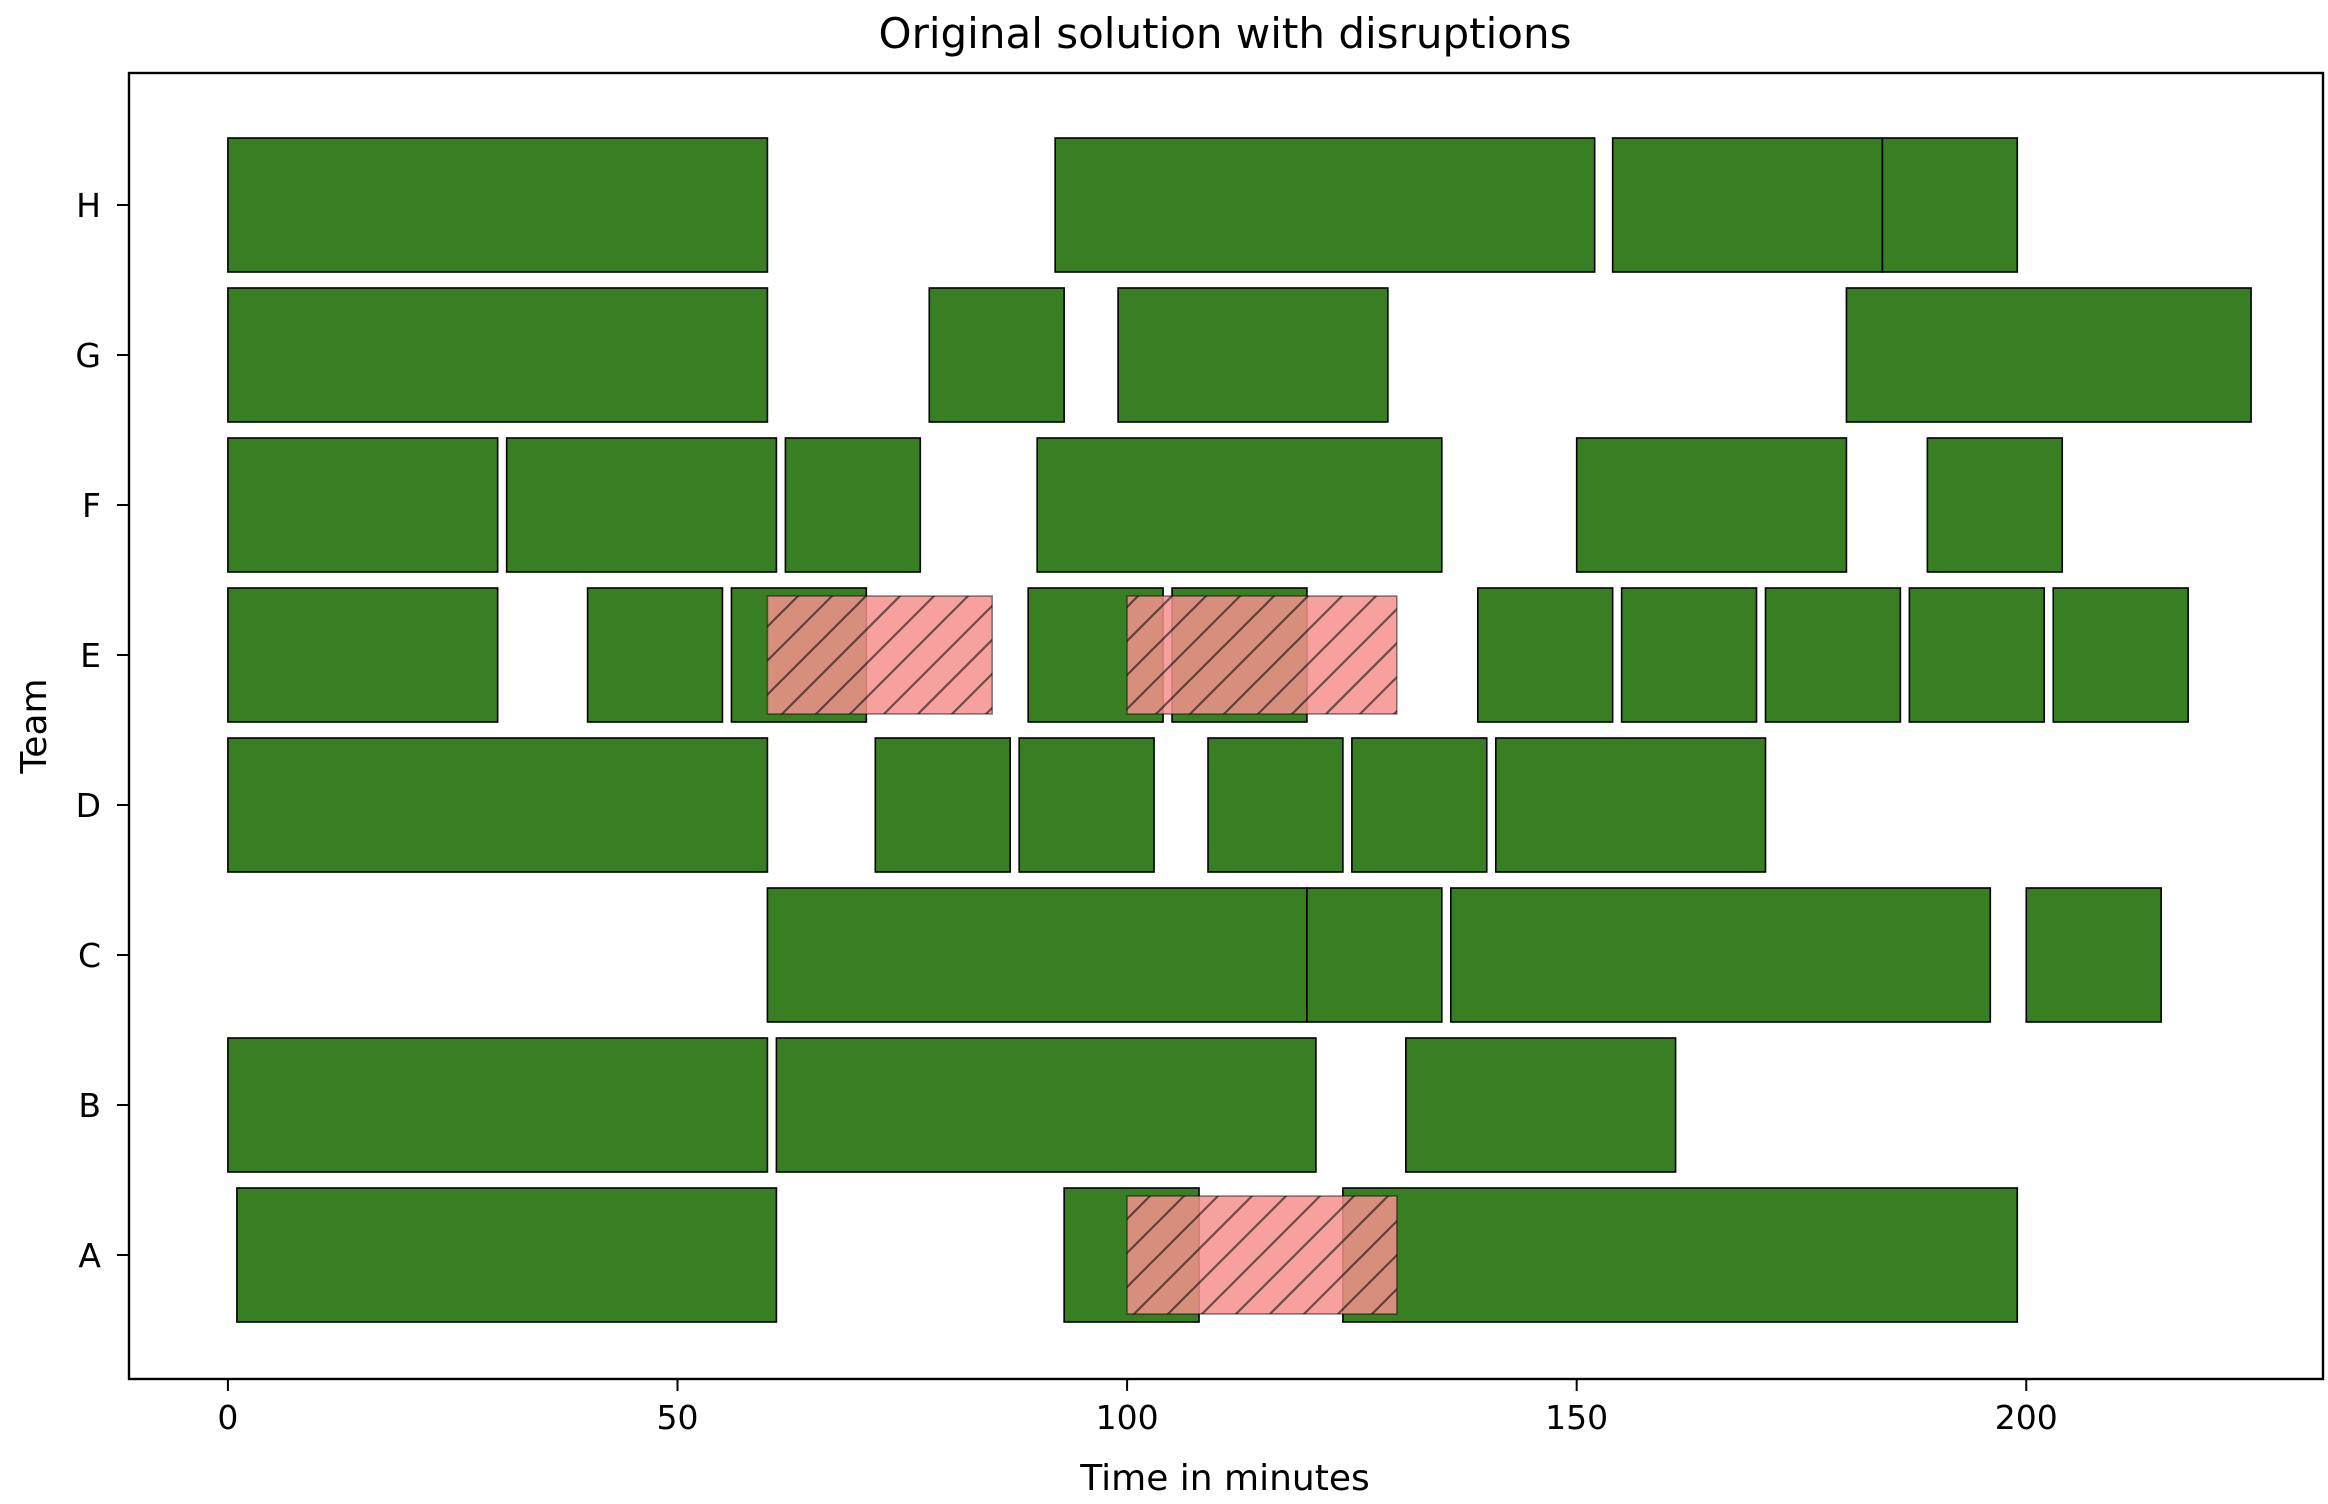 Image resolution: width=2328 pixels, height=1504 pixels. I want to click on y-axis-ticks: A B C D E F G H, so click(102, 730).